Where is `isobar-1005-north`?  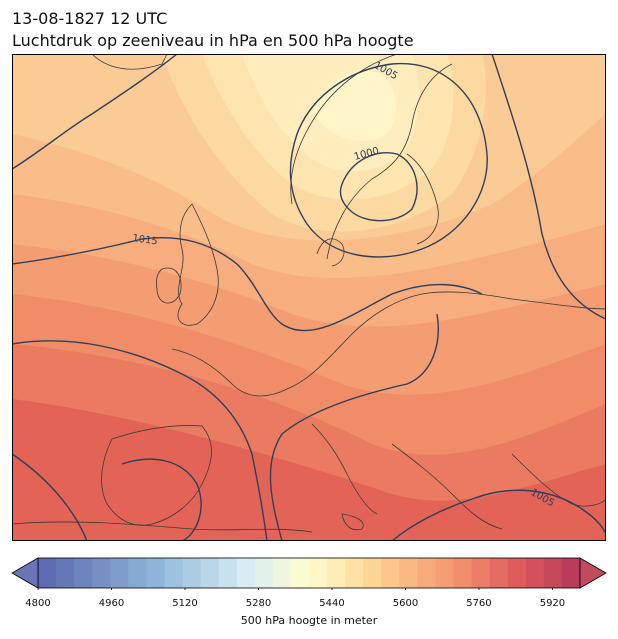 isobar-1005-north is located at coordinates (388, 160).